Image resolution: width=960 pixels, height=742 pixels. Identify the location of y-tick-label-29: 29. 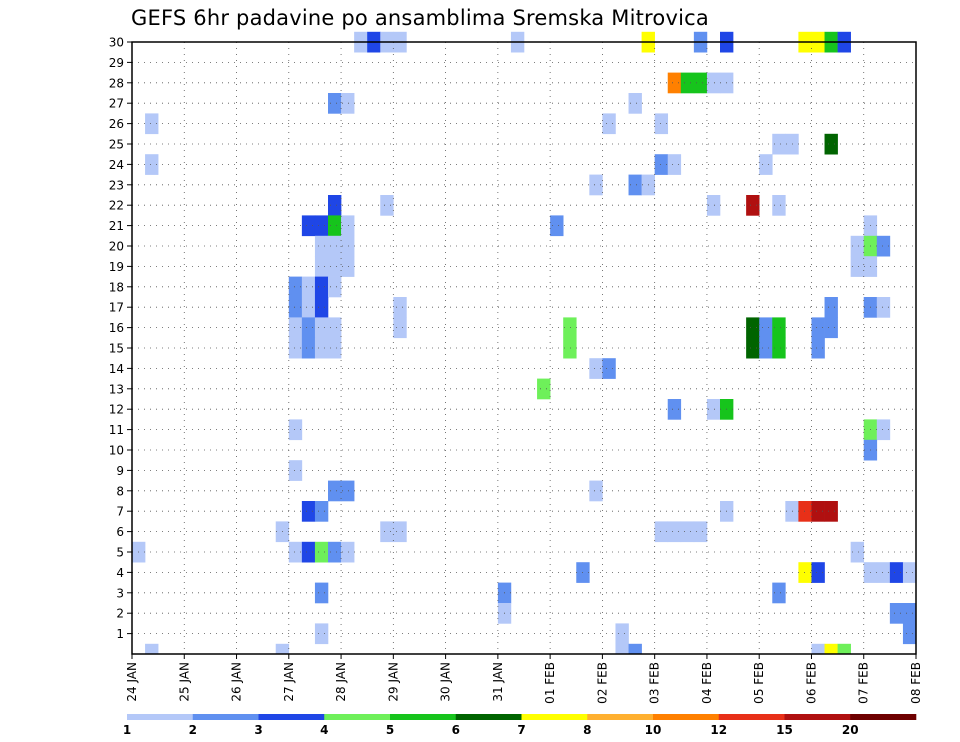
(116, 63).